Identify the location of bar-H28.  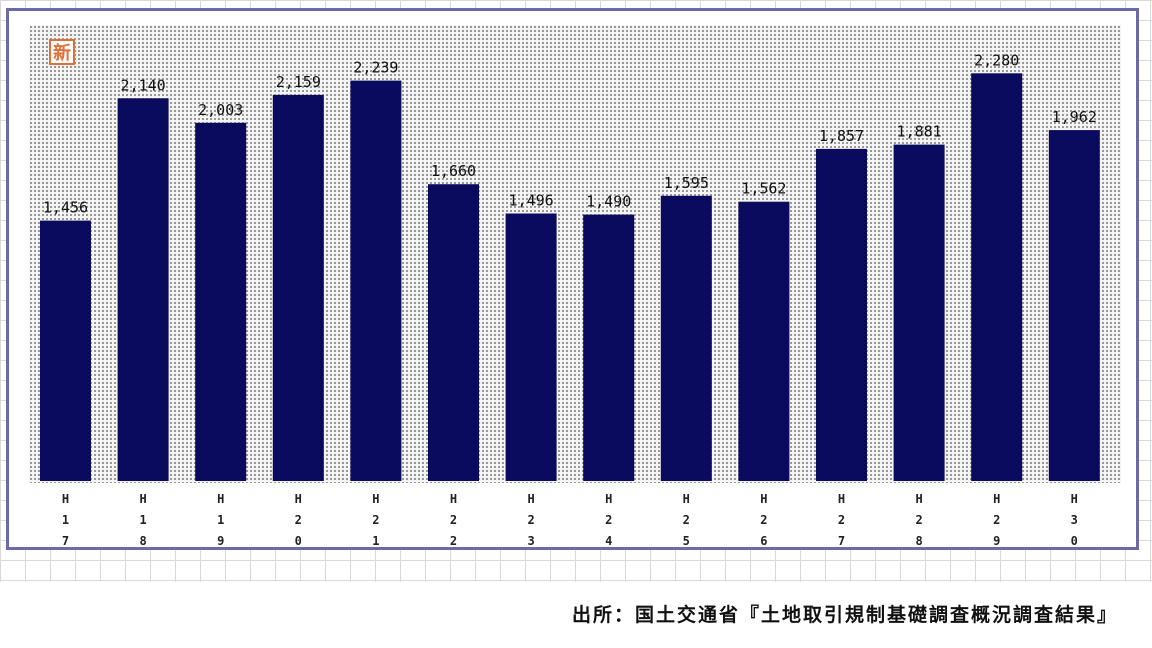
(919, 312).